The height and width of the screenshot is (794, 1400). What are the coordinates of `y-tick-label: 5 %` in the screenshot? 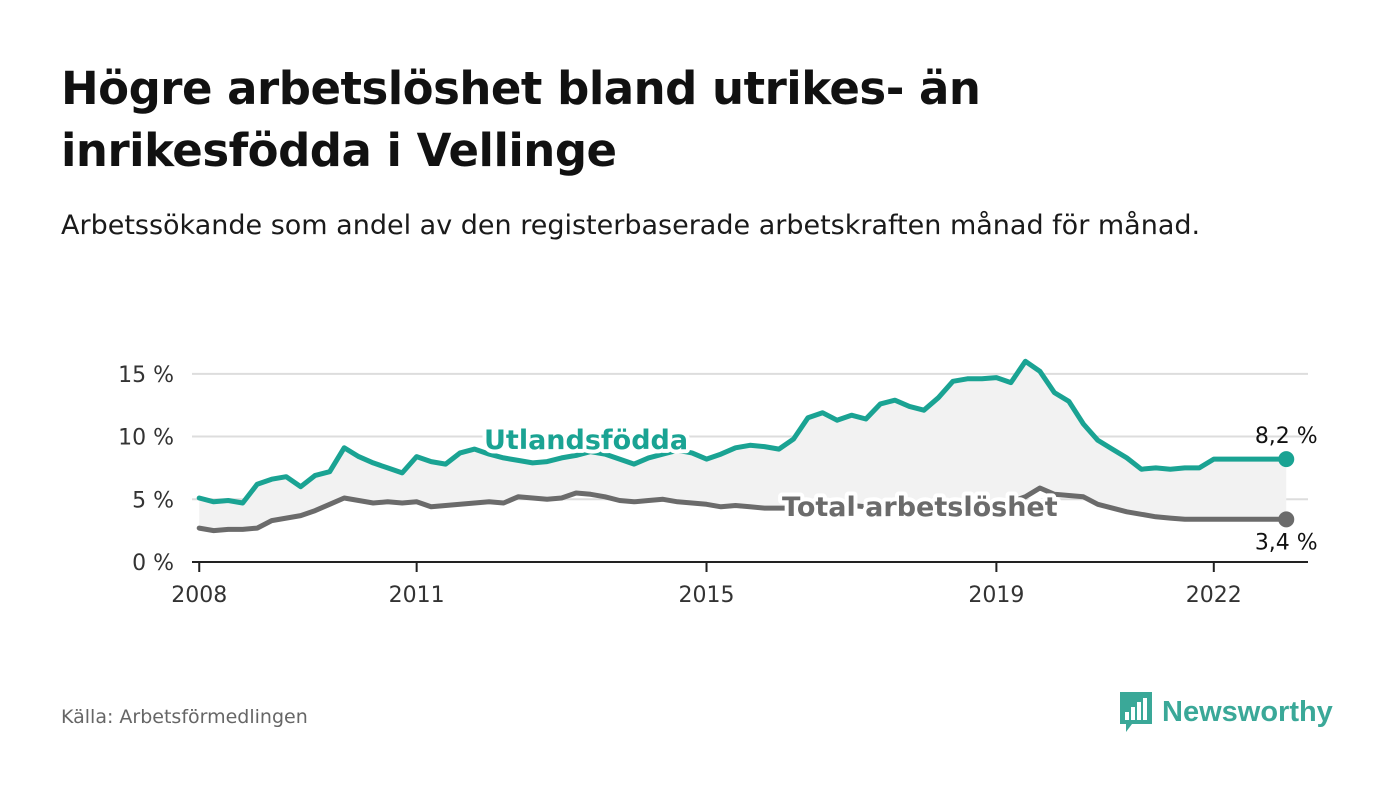 It's located at (153, 500).